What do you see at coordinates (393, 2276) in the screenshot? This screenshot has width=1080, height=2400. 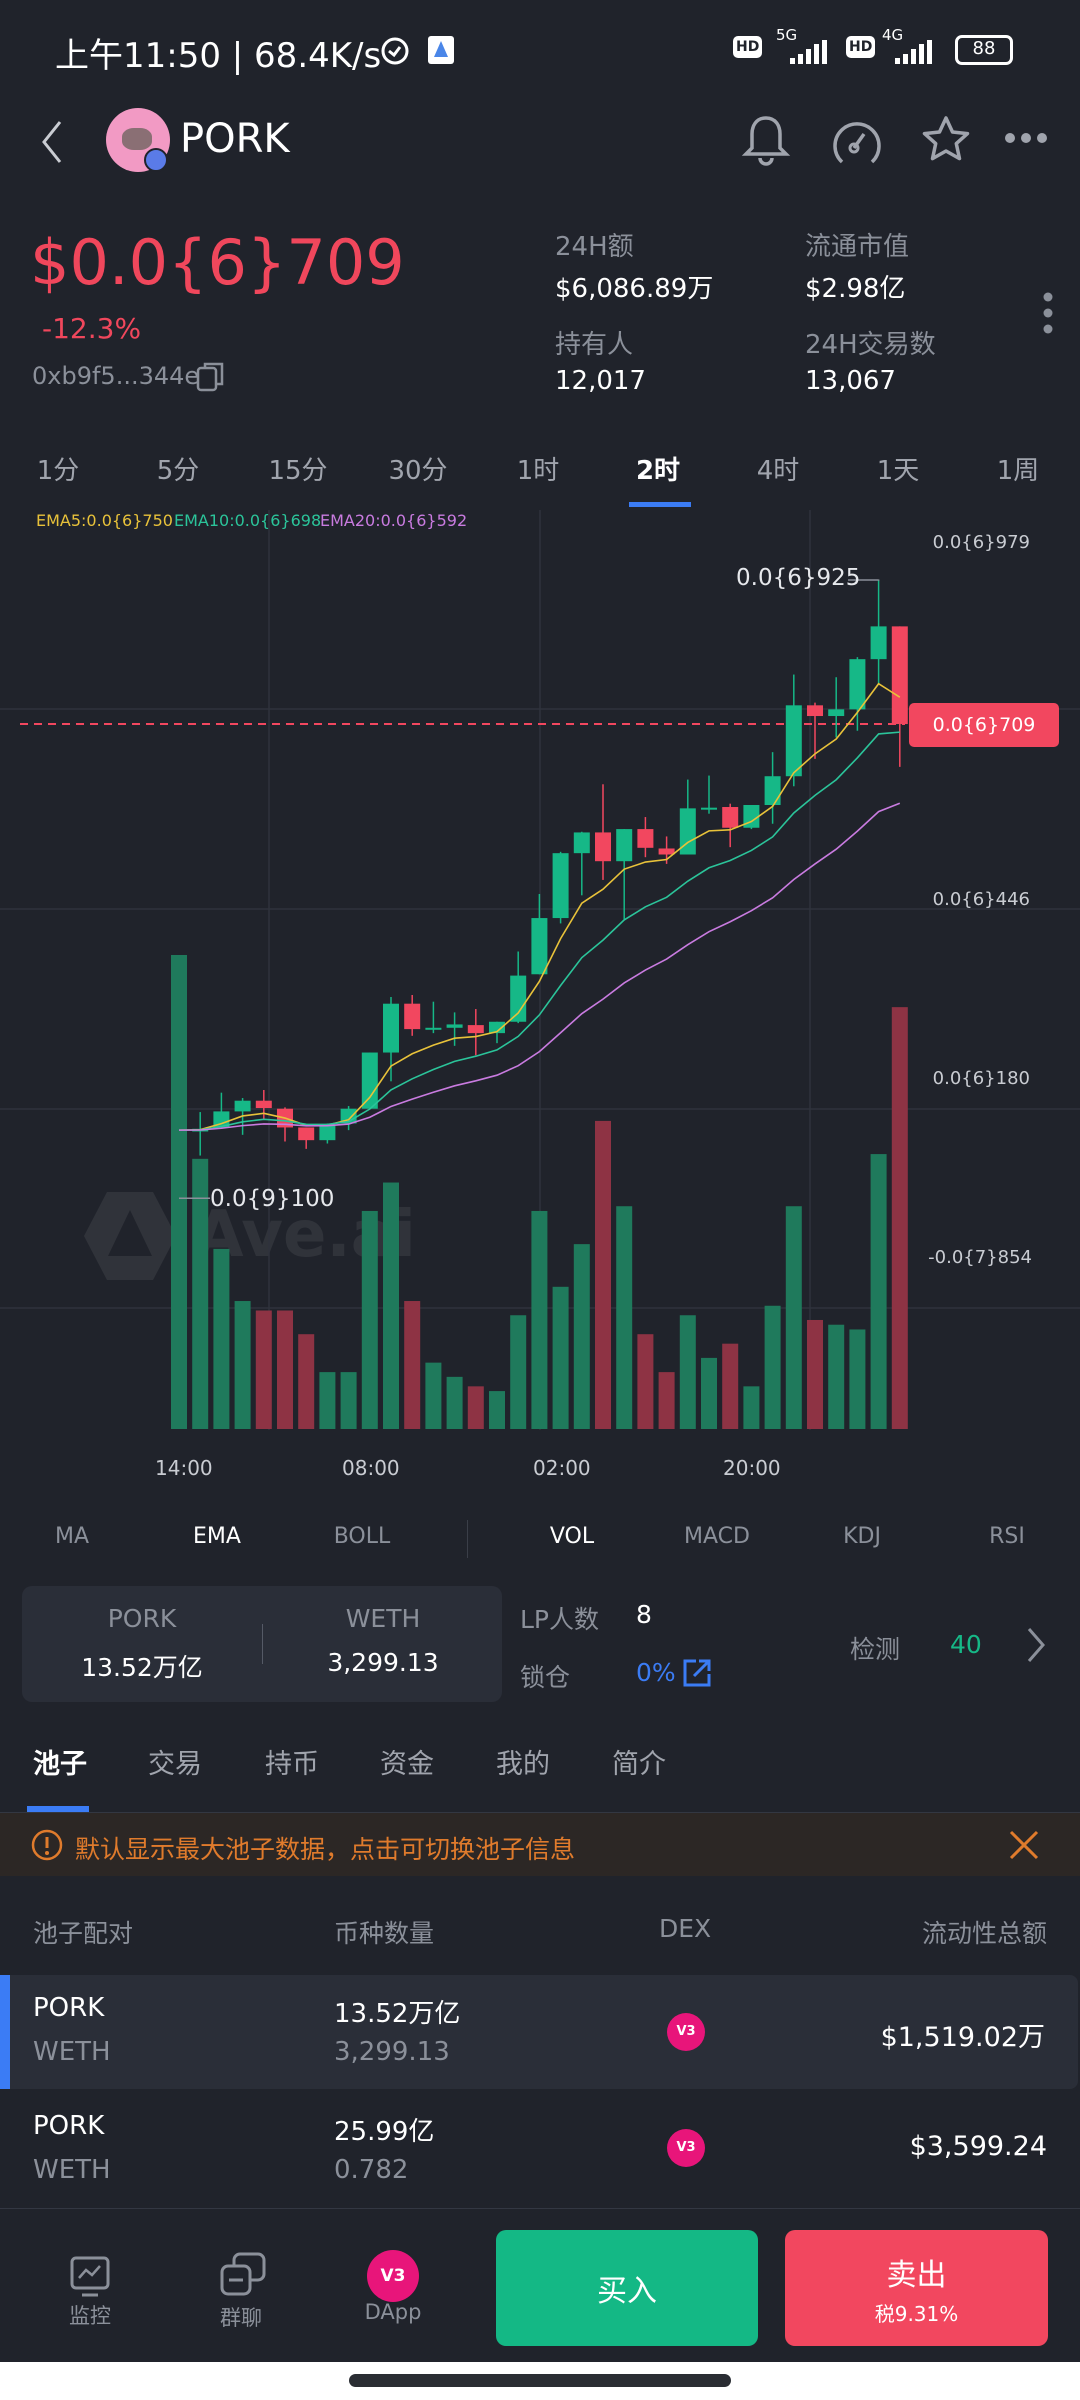 I see `dapp-icon: V3` at bounding box center [393, 2276].